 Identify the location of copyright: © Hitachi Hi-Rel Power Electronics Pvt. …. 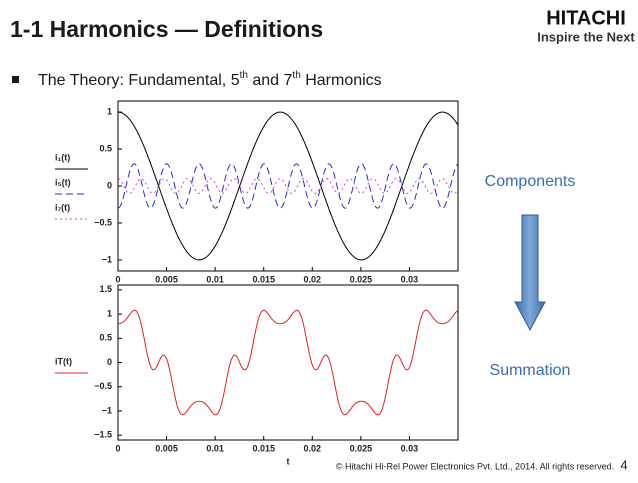
(475, 466).